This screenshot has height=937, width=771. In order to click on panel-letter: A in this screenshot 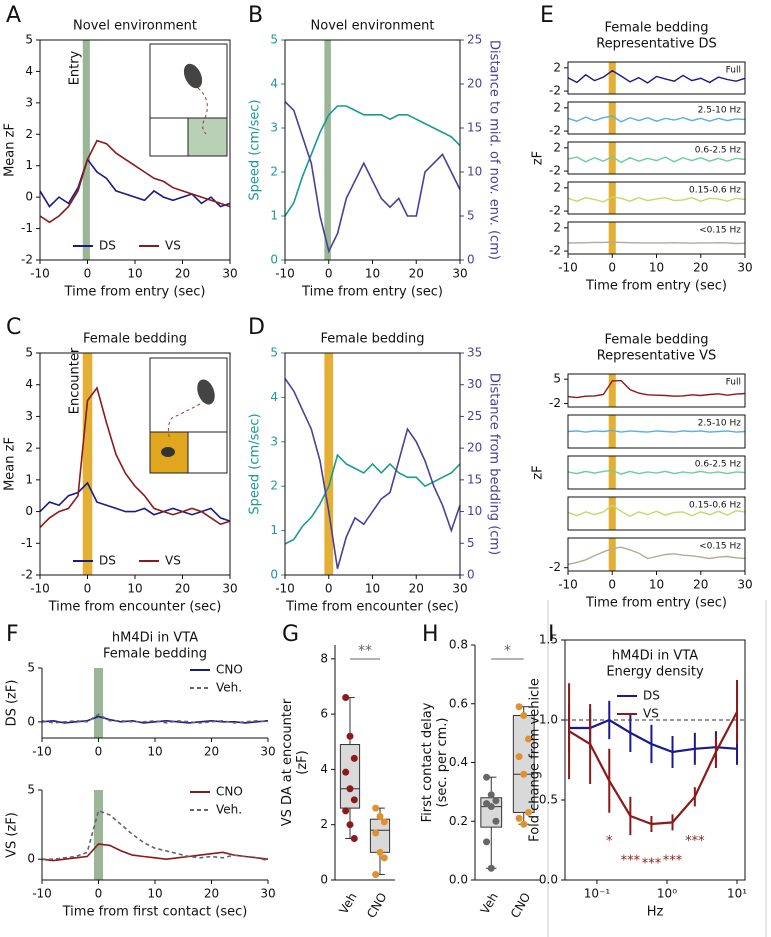, I will do `click(13, 15)`.